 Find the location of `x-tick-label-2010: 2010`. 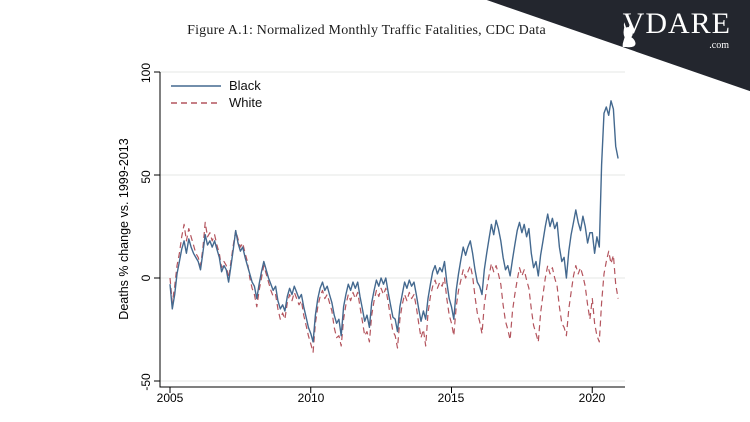

x-tick-label-2010: 2010 is located at coordinates (311, 398).